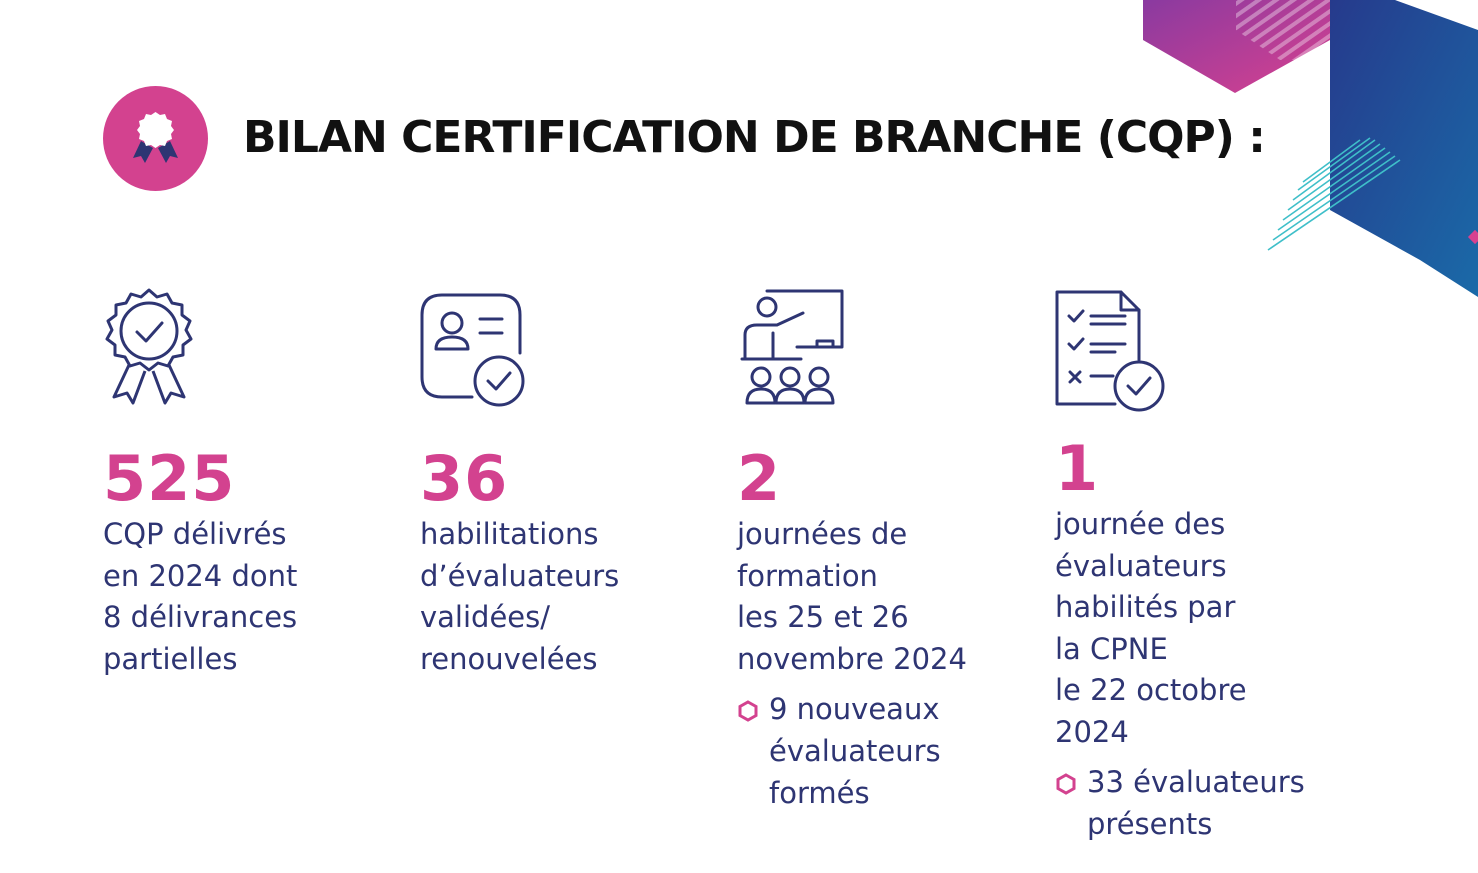 Image resolution: width=1478 pixels, height=873 pixels. I want to click on stat-description-line: formation, so click(807, 575).